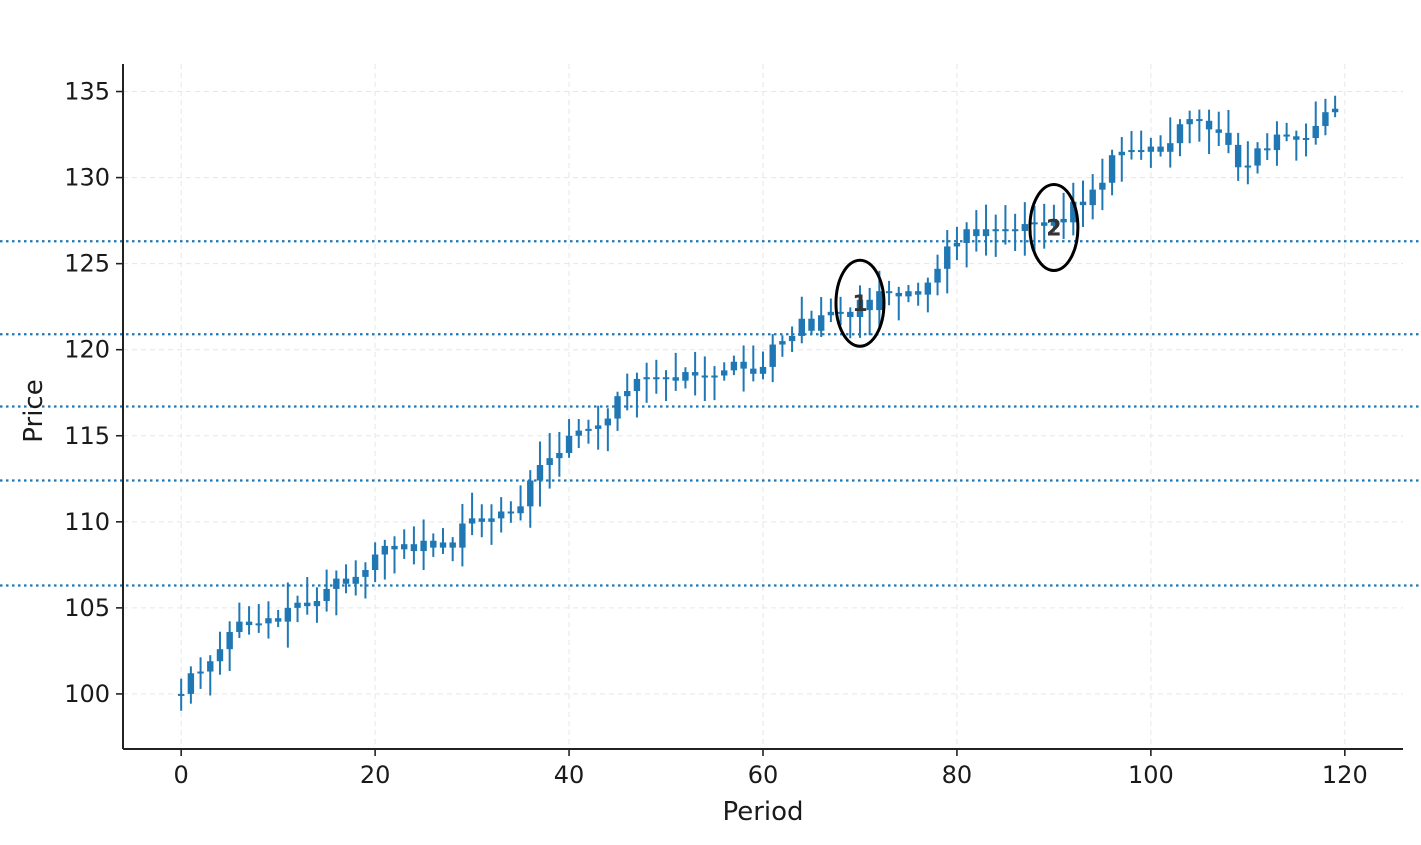 Image resolution: width=1421 pixels, height=845 pixels. Describe the element at coordinates (181, 775) in the screenshot. I see `x-tick-label: 0` at that location.